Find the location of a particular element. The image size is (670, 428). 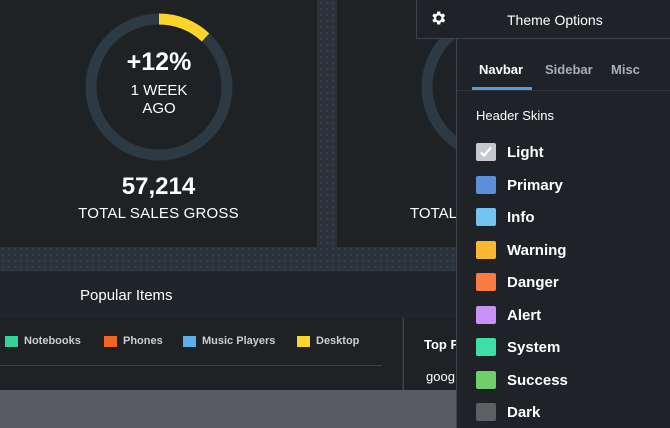

skin-option-success: Success is located at coordinates (522, 380).